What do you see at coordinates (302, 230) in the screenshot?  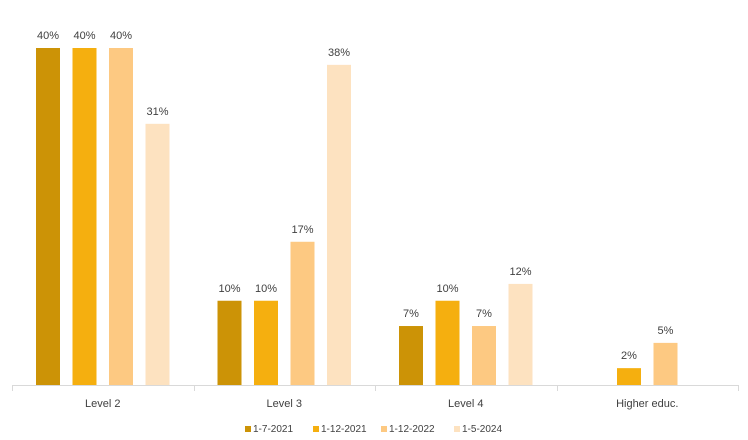 I see `data-label: 17%` at bounding box center [302, 230].